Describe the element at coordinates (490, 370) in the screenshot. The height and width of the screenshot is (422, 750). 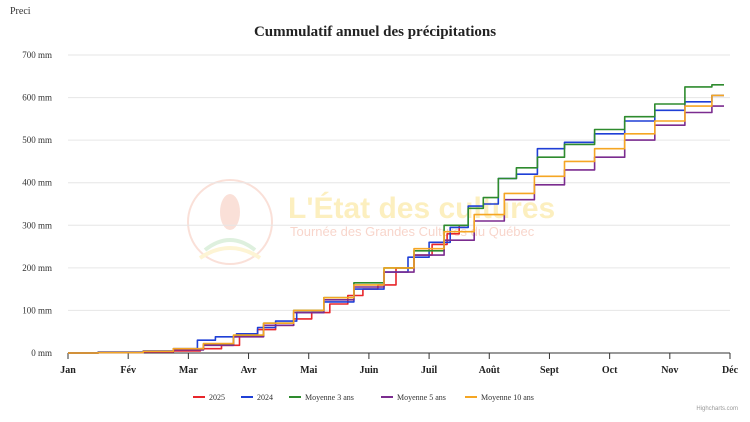
I see `x-tick-label: Août` at that location.